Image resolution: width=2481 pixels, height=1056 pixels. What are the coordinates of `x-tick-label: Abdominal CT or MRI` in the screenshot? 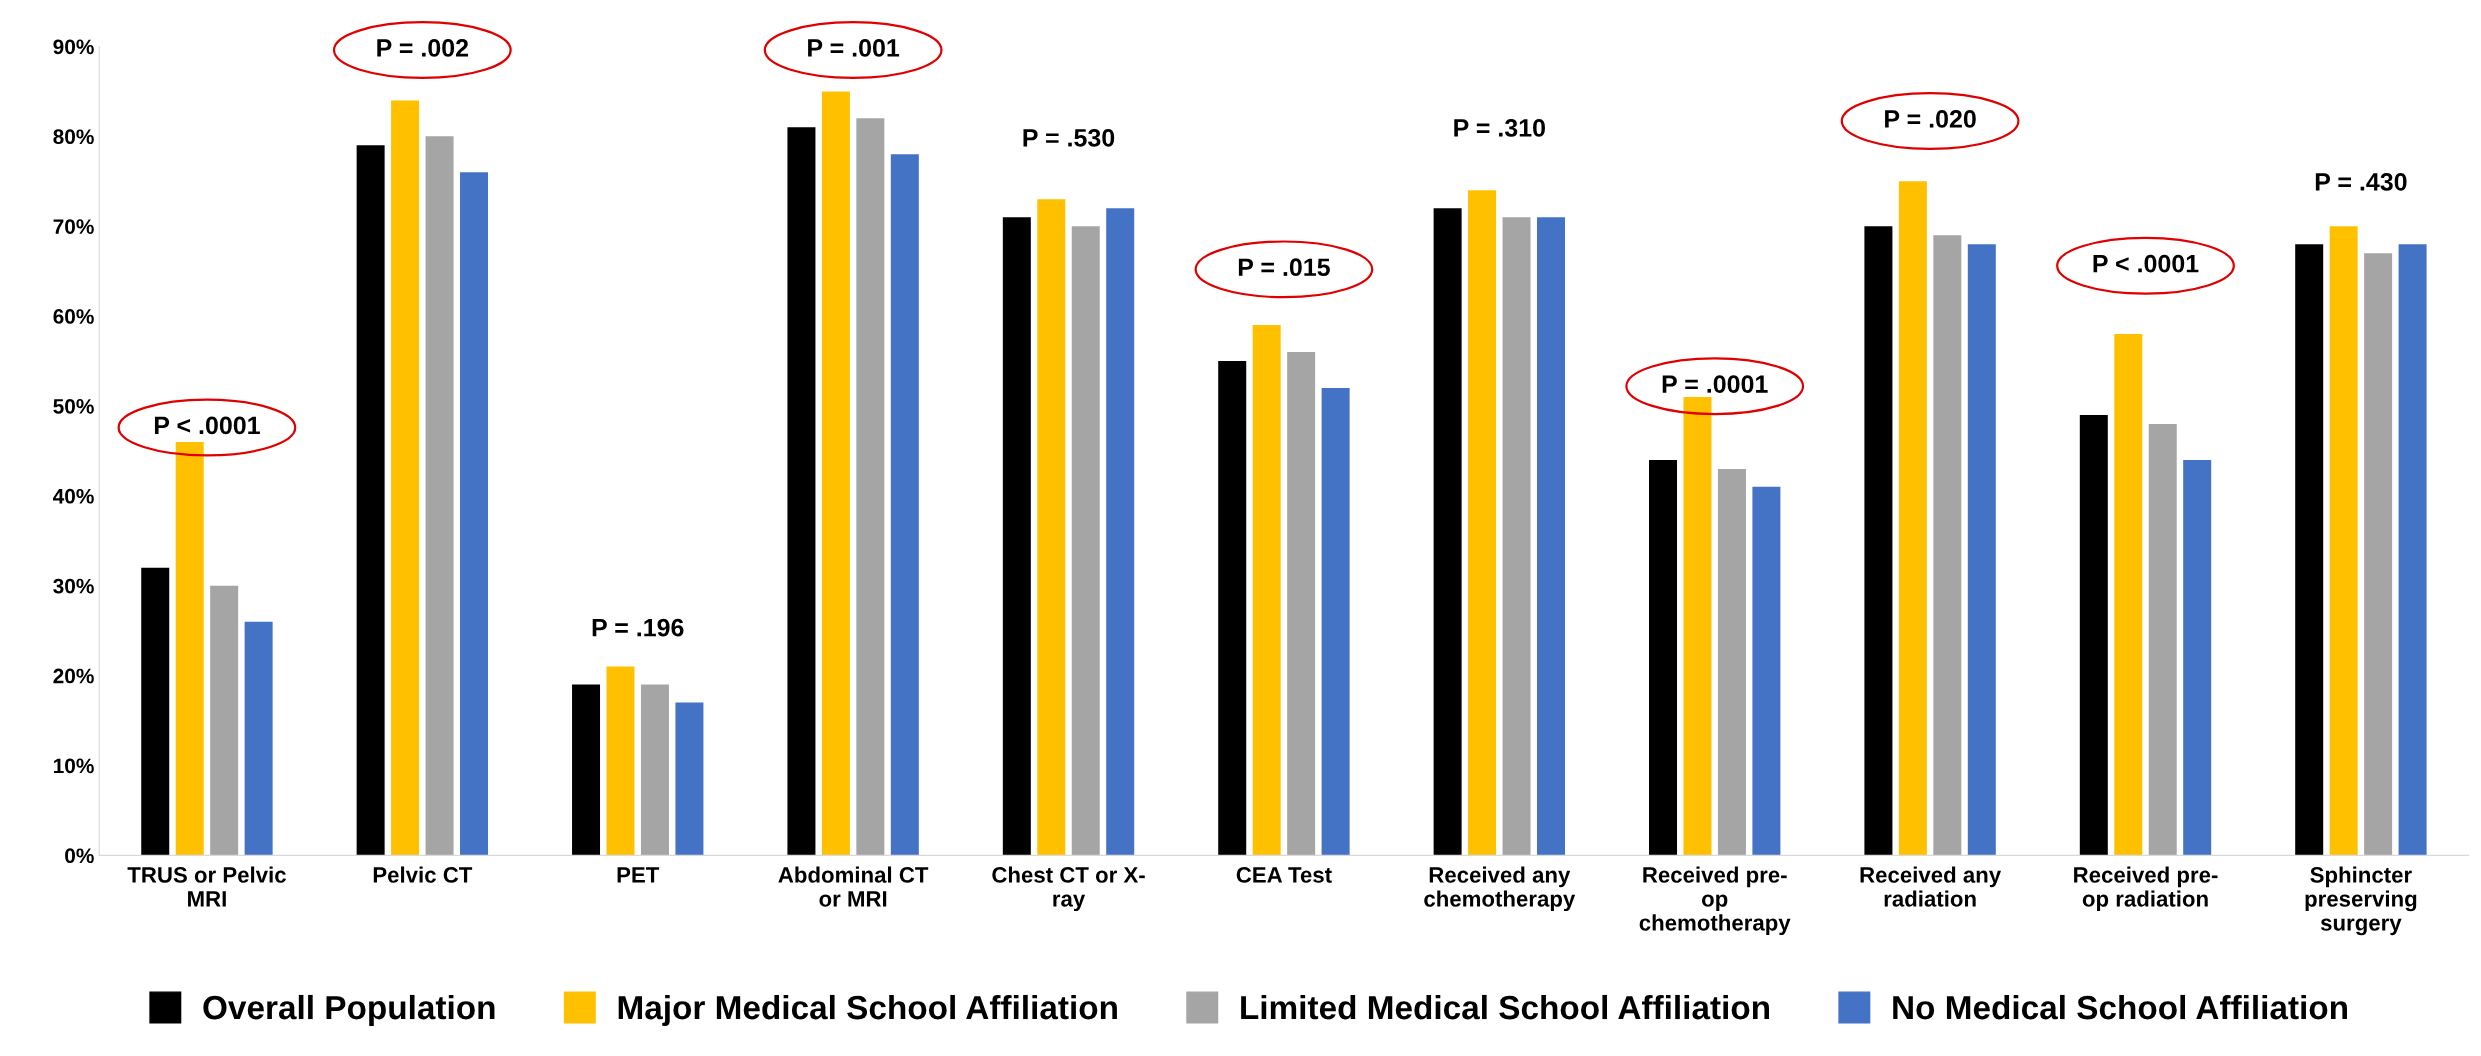 It's located at (853, 886).